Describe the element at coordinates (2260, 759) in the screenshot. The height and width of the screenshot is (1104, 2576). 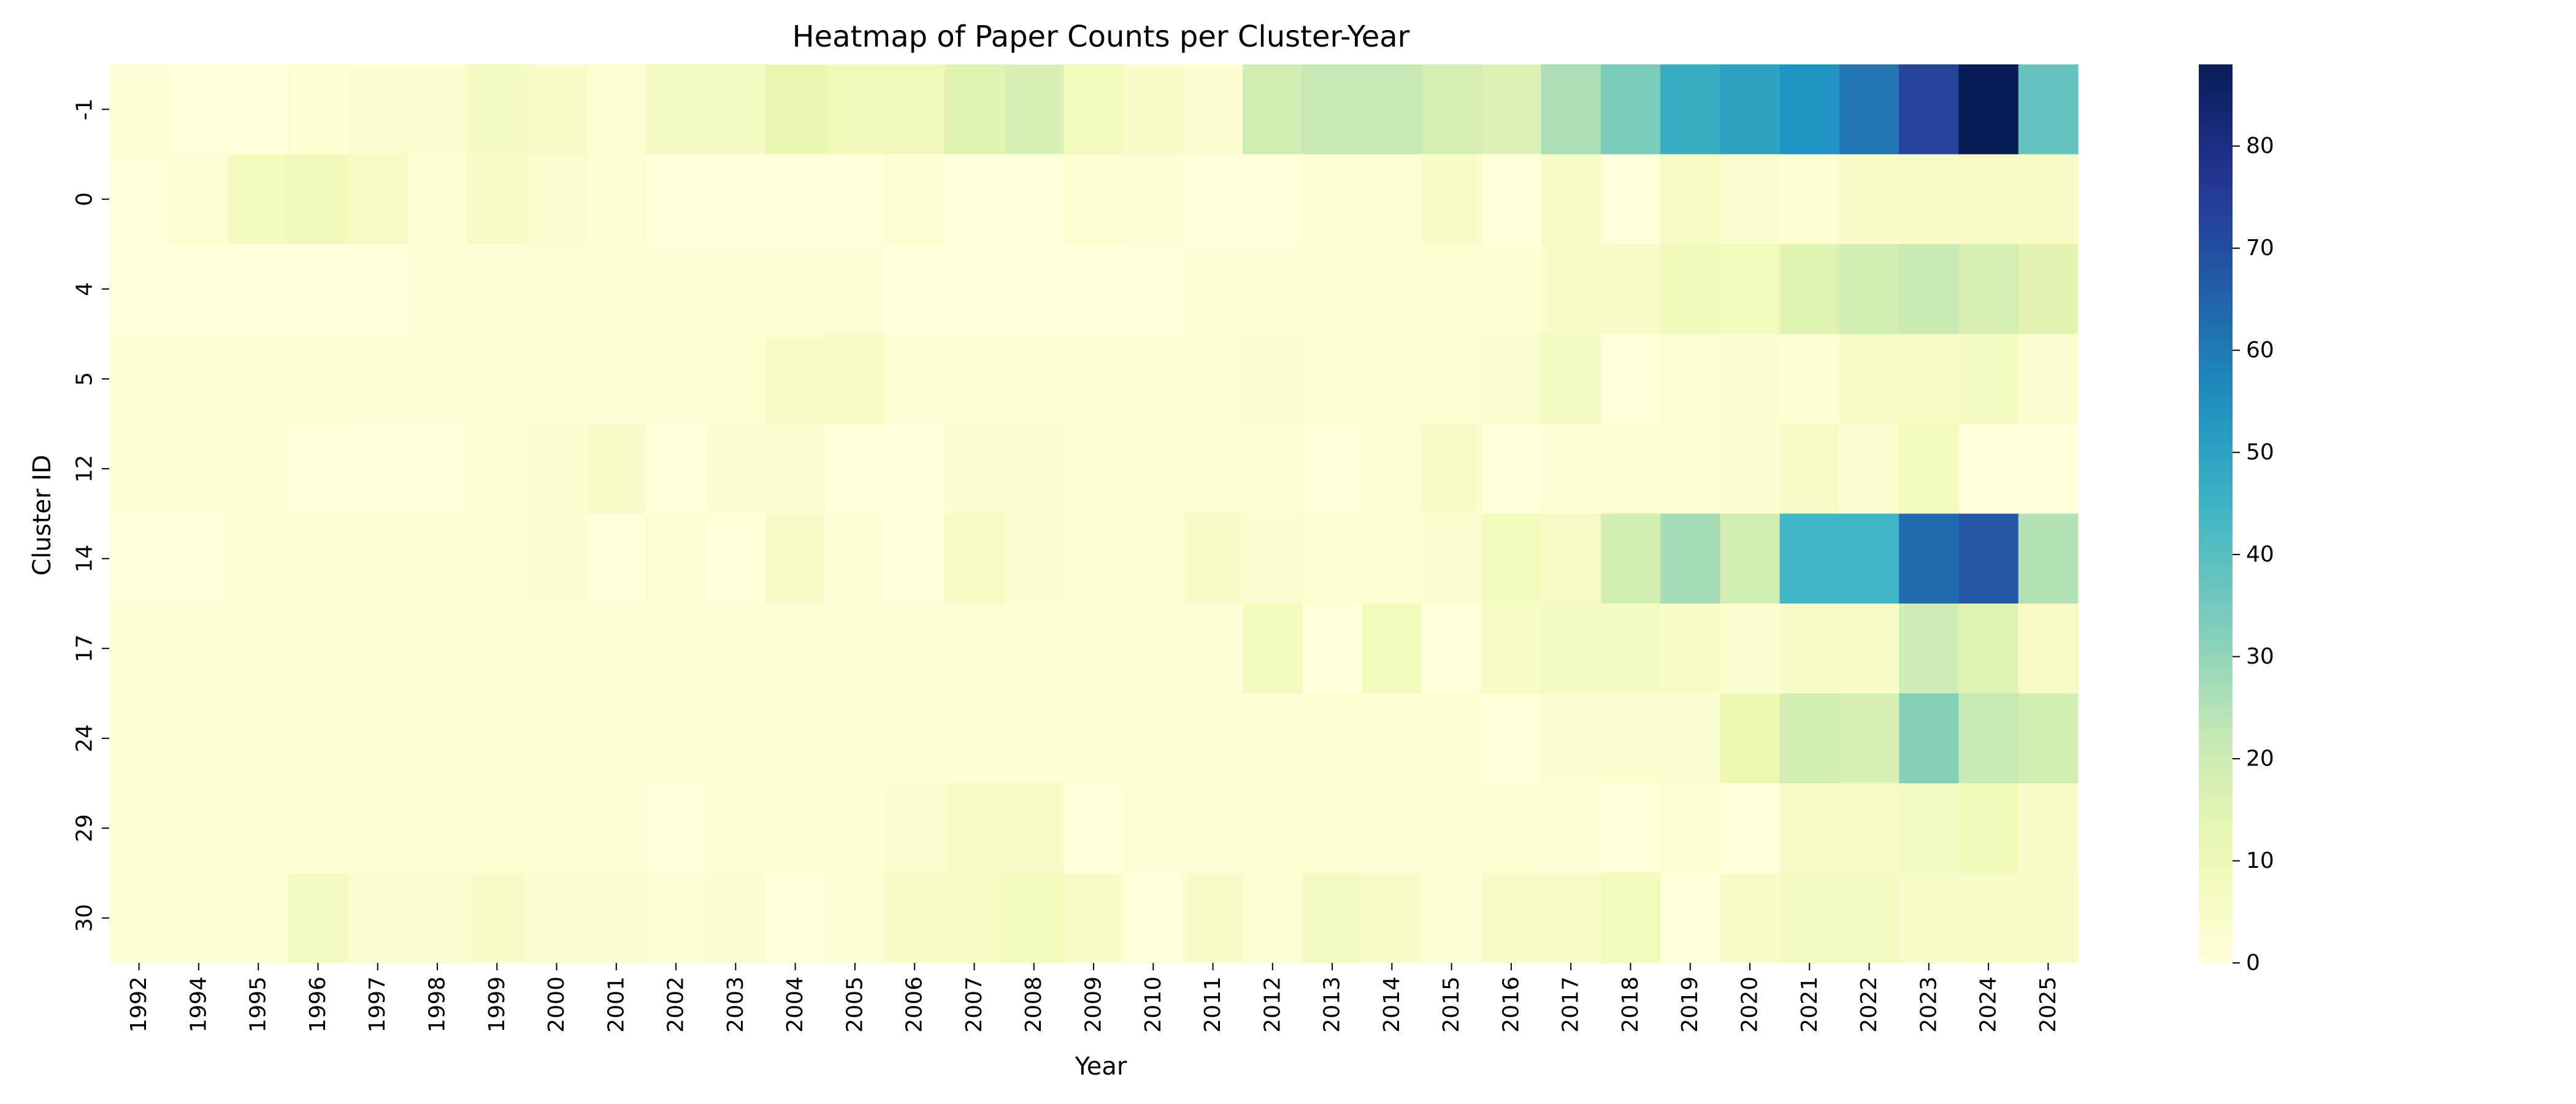
I see `colorbar-tick-label: 20` at that location.